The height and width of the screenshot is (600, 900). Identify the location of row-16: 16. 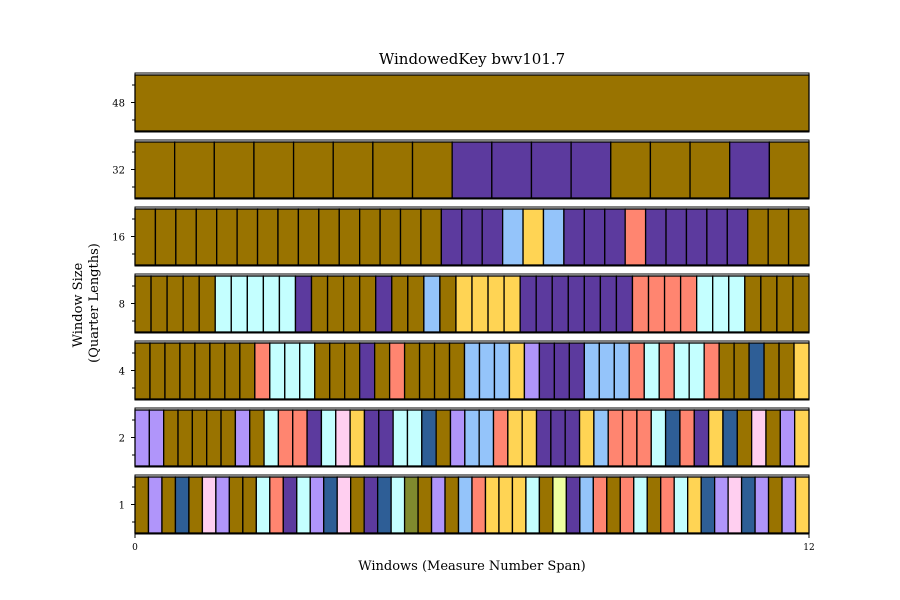
(461, 236).